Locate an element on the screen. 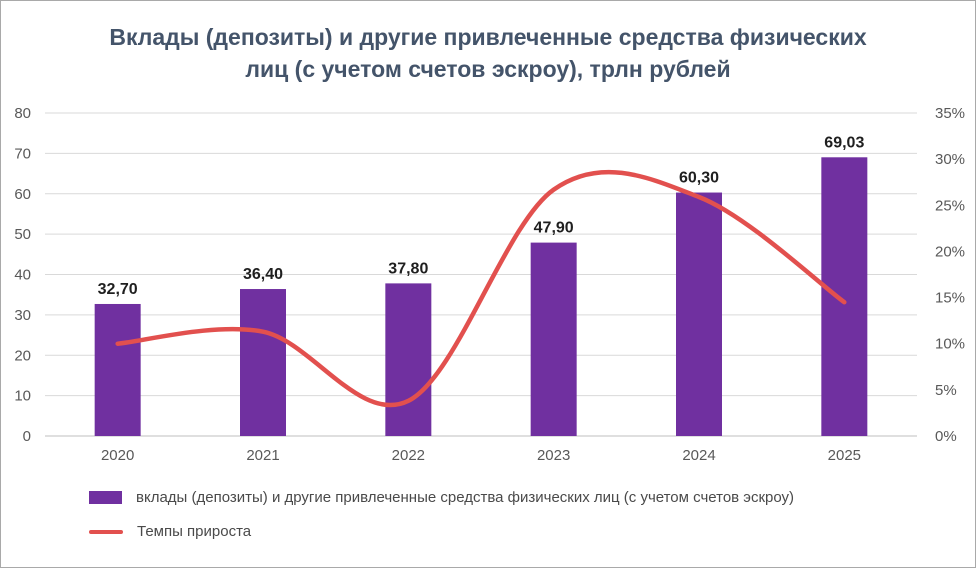  left-axis-tick: 0 is located at coordinates (27, 436).